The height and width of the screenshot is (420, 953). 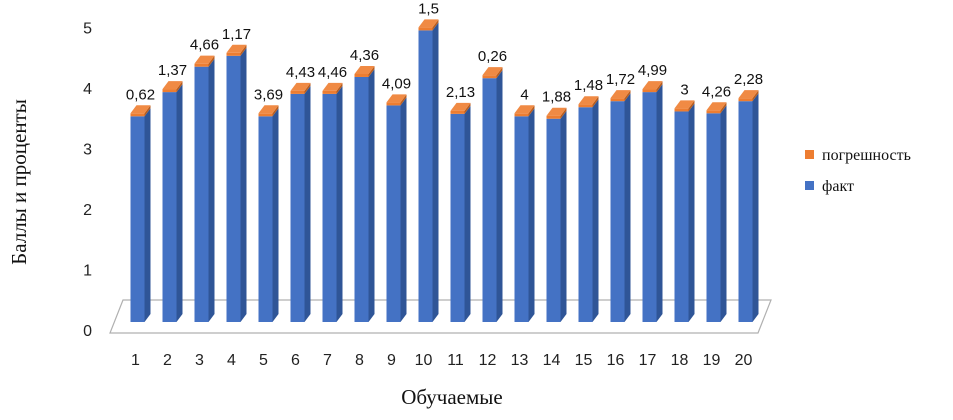 What do you see at coordinates (135, 360) in the screenshot?
I see `x-tick-label: 1` at bounding box center [135, 360].